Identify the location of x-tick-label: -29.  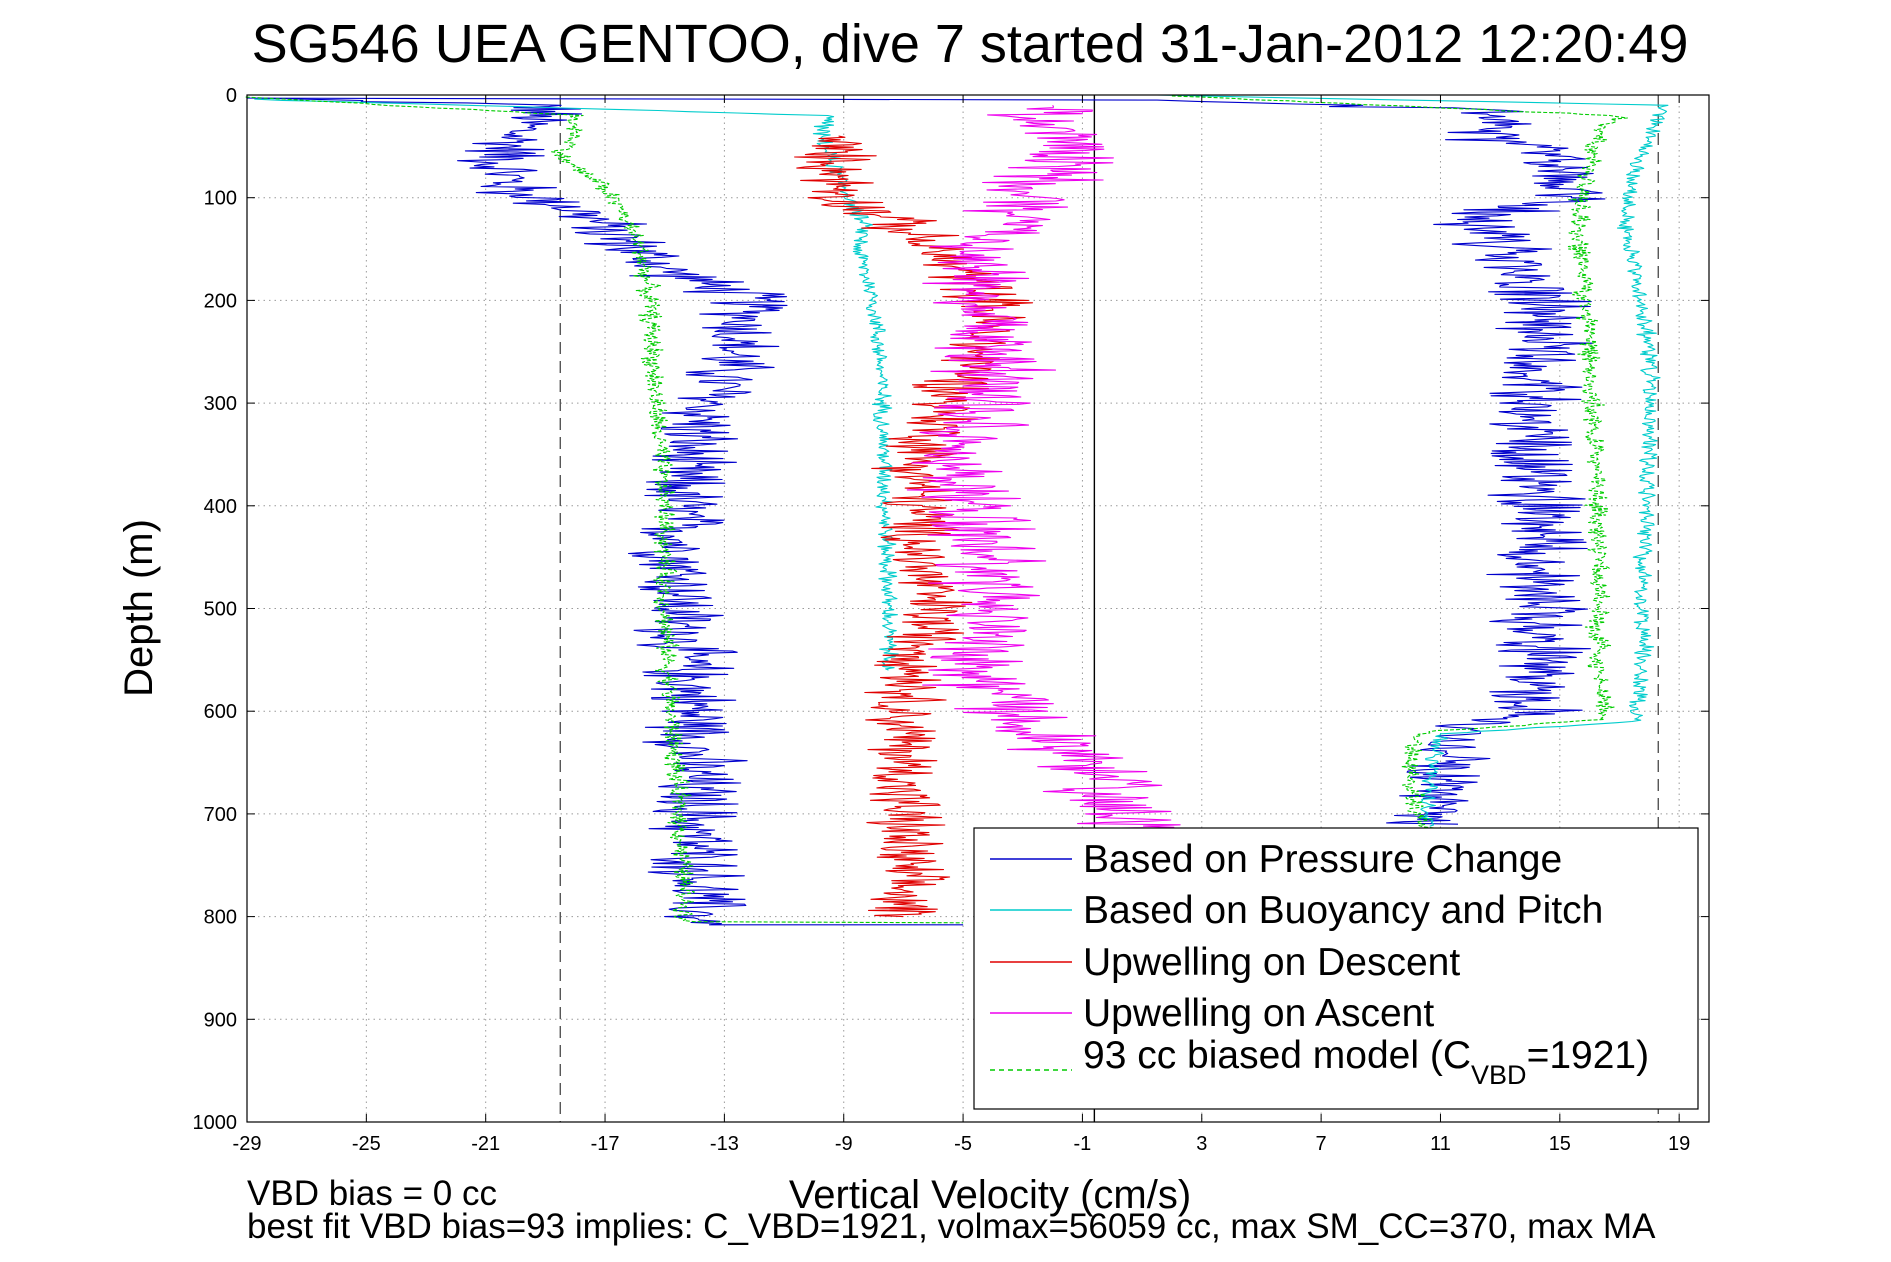
(247, 1144).